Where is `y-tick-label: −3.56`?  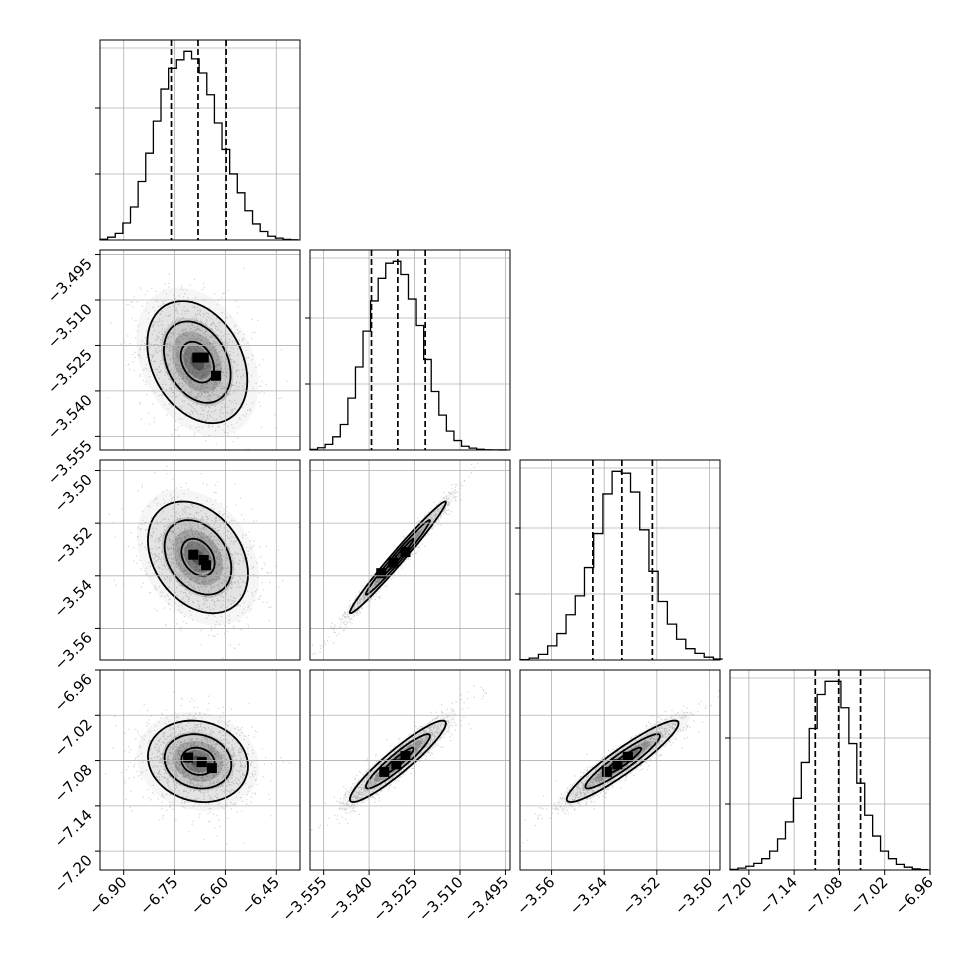
y-tick-label: −3.56 is located at coordinates (73, 651).